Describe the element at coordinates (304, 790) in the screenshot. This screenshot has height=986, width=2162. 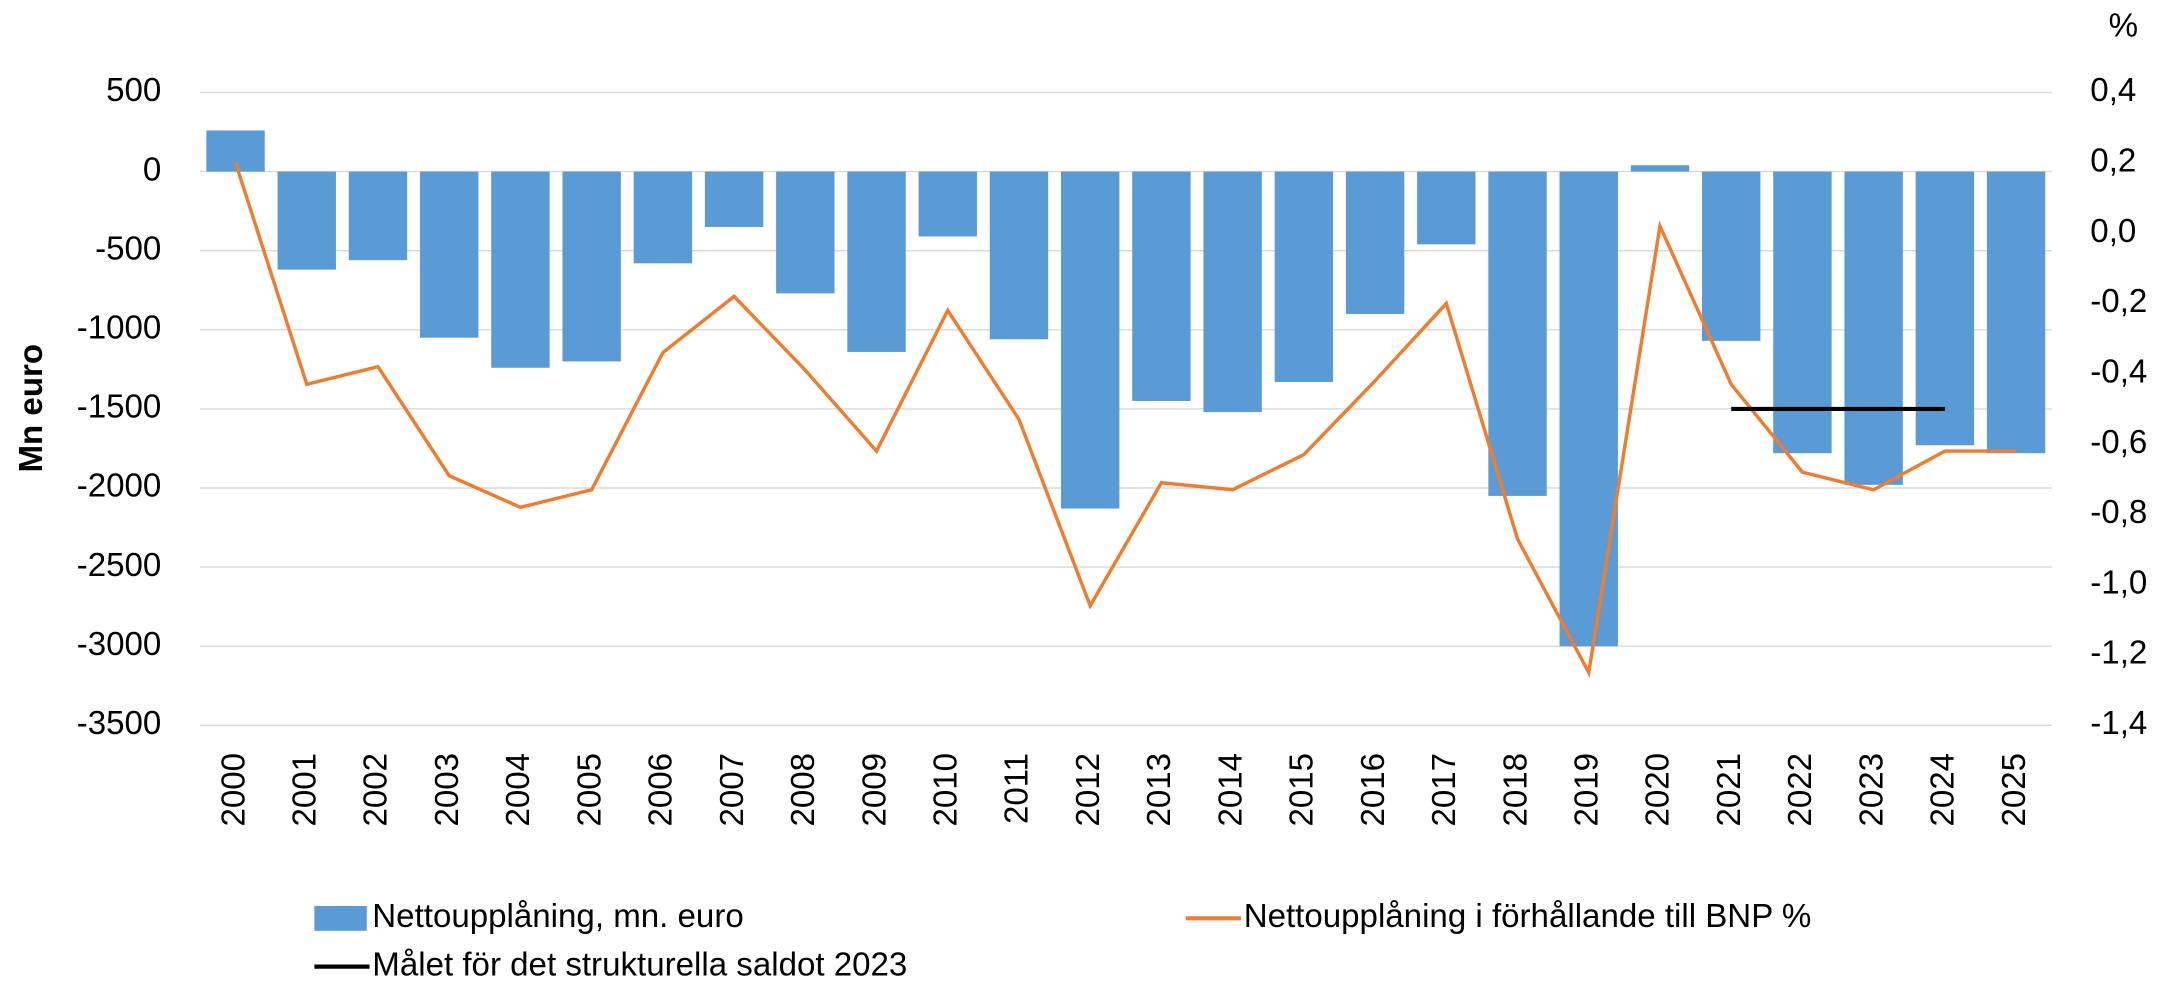
I see `x-tick-label: 2001` at that location.